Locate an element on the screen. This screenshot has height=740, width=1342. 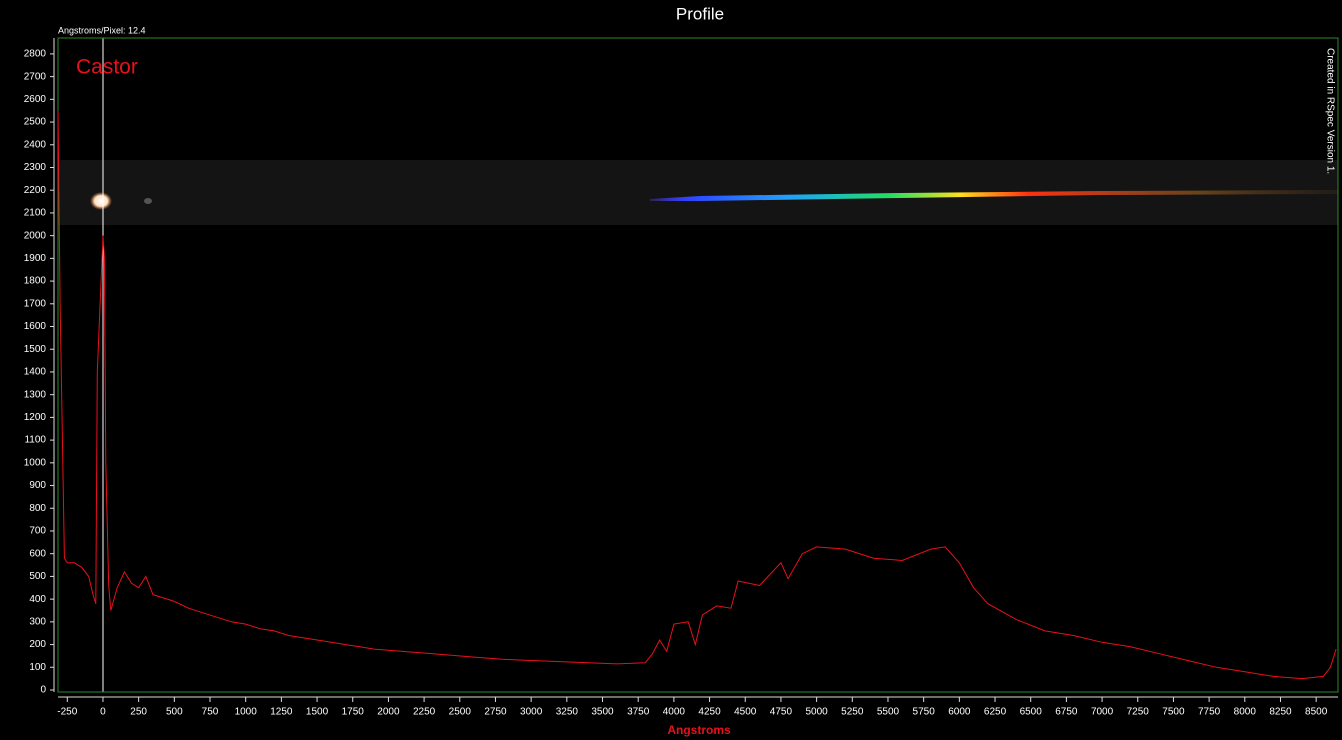
y-tick-label: 300 is located at coordinates (37, 621).